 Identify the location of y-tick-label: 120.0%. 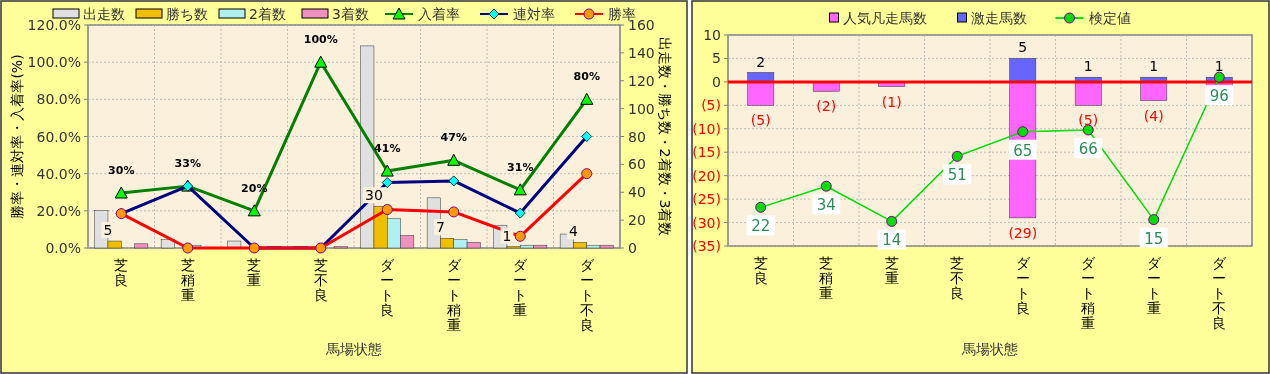
(54, 25).